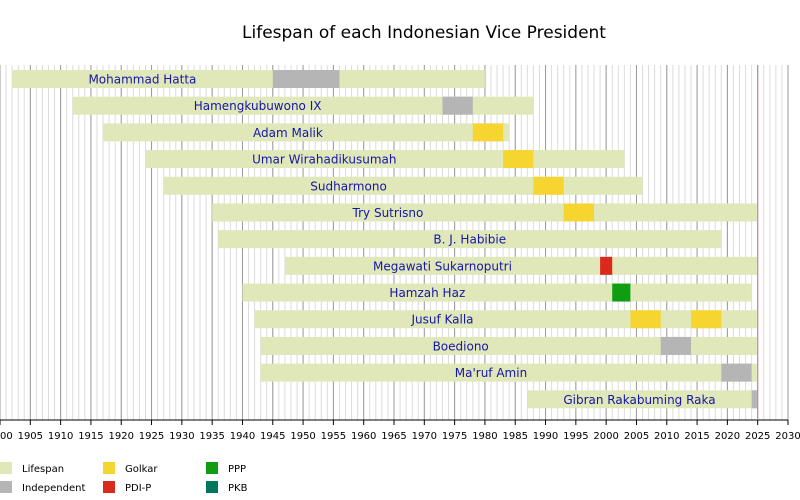 This screenshot has width=800, height=500. What do you see at coordinates (393, 436) in the screenshot?
I see `x-tick-label: 1965` at bounding box center [393, 436].